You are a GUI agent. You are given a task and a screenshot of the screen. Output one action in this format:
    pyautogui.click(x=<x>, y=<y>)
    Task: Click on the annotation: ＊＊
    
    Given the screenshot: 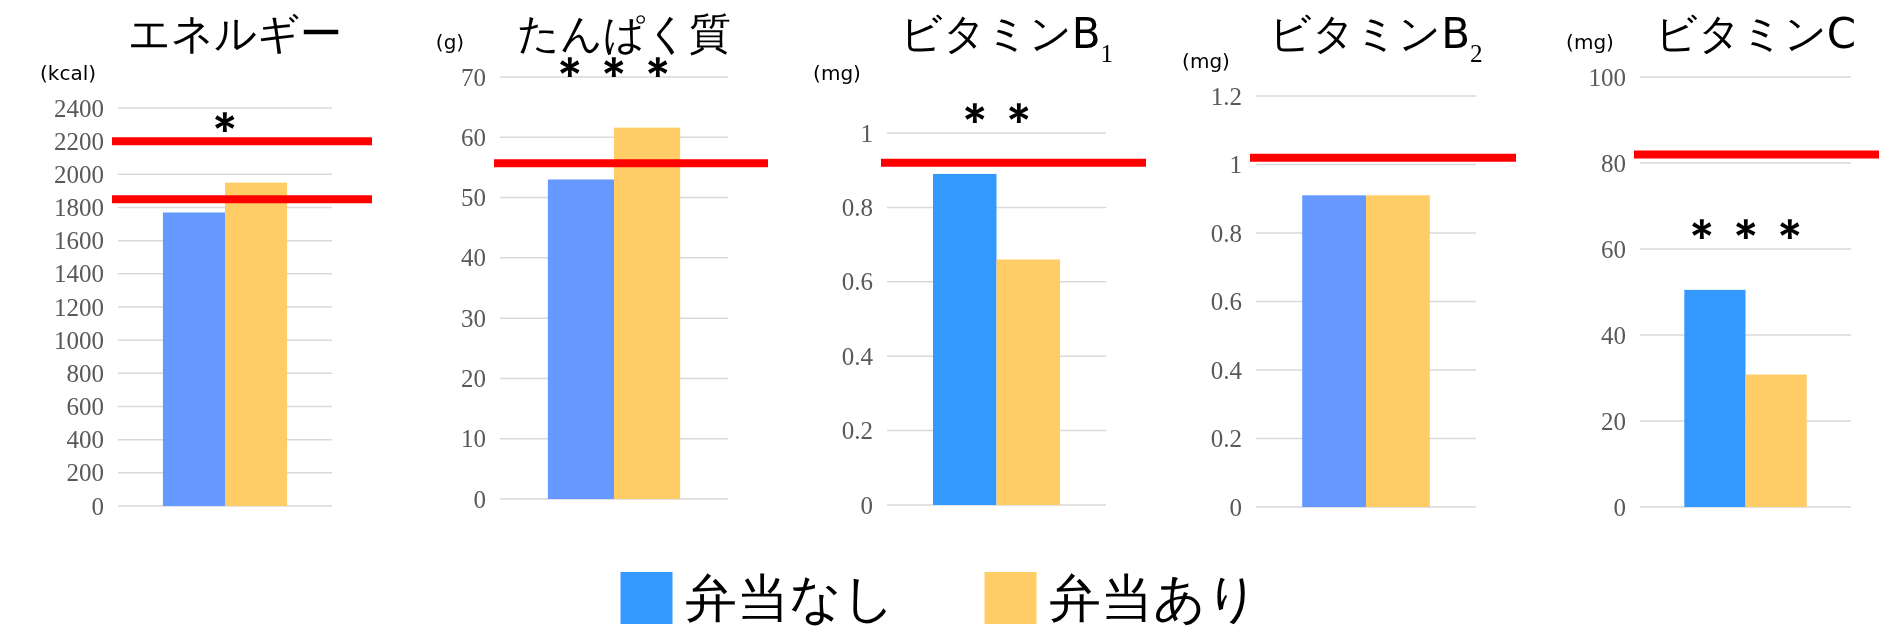 What is the action you would take?
    pyautogui.click(x=996, y=119)
    